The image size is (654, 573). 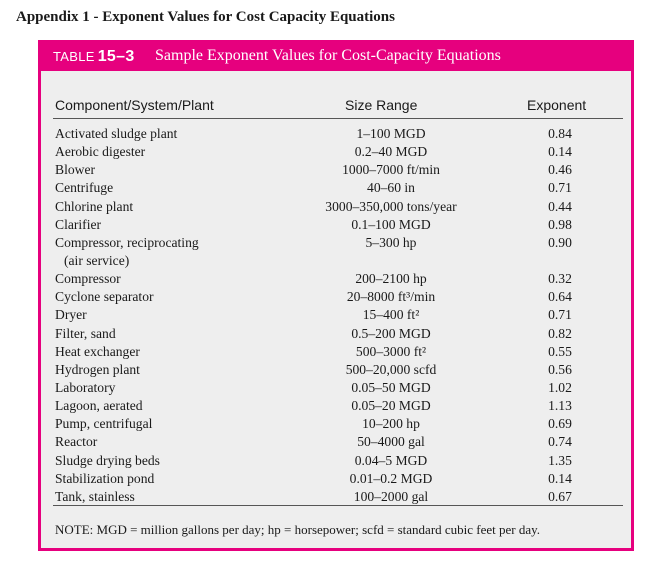 What do you see at coordinates (338, 505) in the screenshot?
I see `footer-divider` at bounding box center [338, 505].